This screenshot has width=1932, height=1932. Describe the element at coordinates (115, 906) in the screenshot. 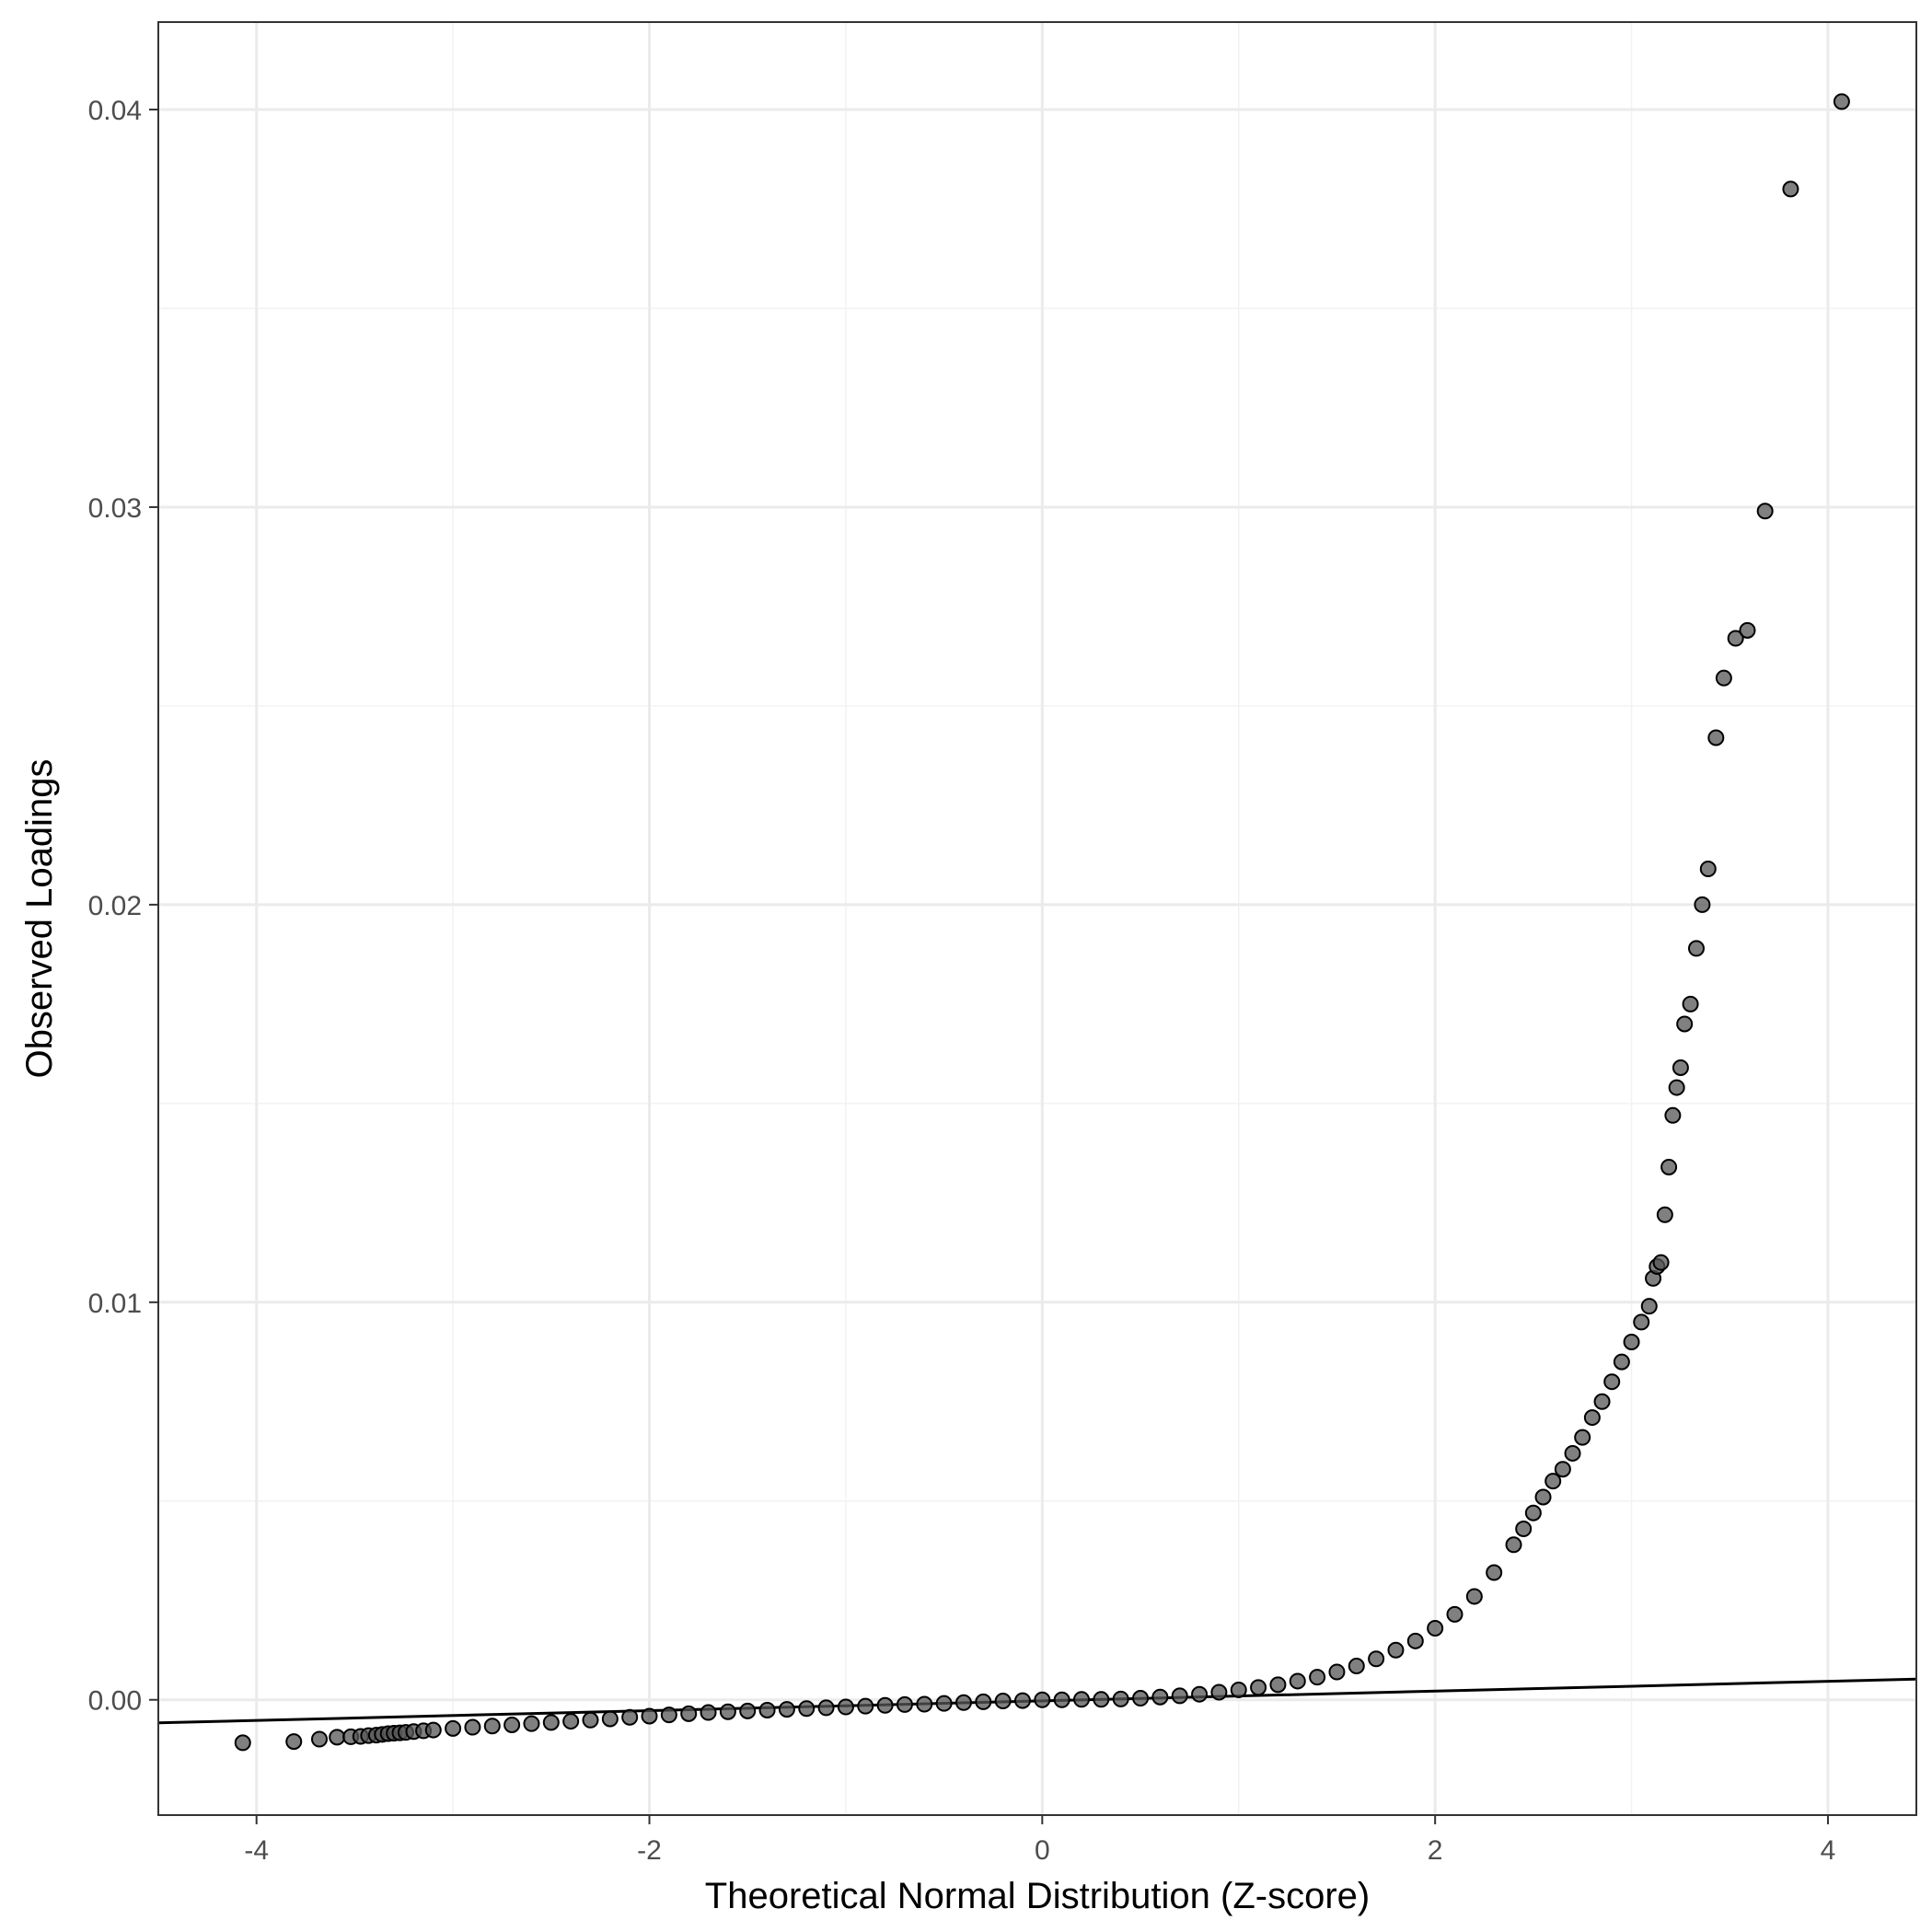

I see `y-tick-label: 0.02` at that location.